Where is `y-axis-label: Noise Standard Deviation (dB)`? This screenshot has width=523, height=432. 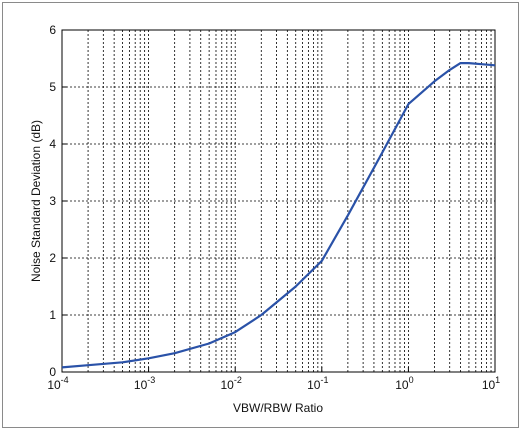 y-axis-label: Noise Standard Deviation (dB) is located at coordinates (36, 201).